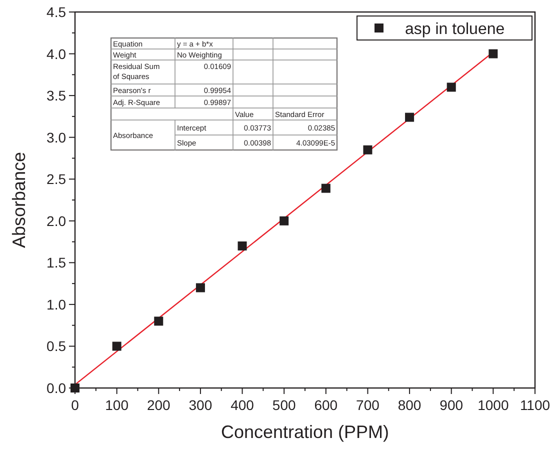 The width and height of the screenshot is (553, 450). Describe the element at coordinates (117, 405) in the screenshot. I see `x-tick-label: 100` at that location.